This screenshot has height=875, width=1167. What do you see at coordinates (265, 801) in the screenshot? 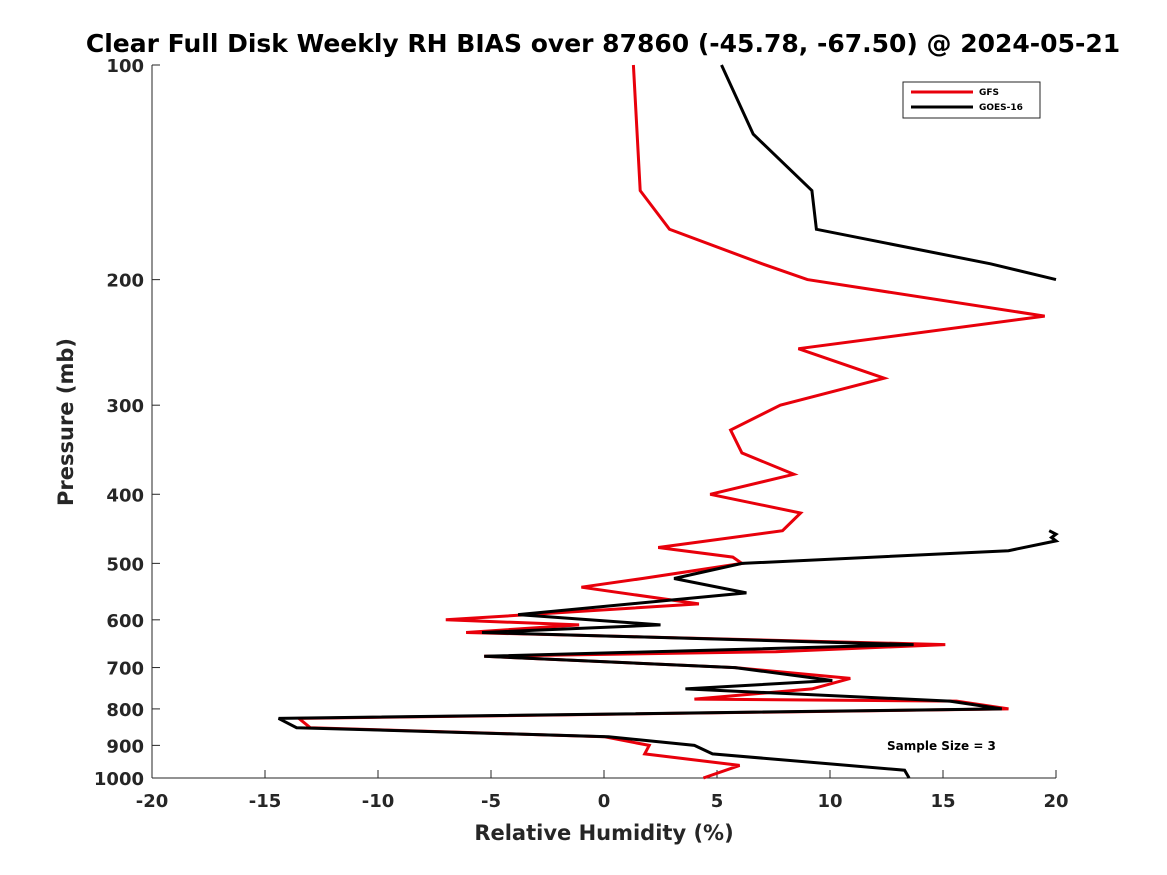
I see `x-tick-label: -15` at bounding box center [265, 801].